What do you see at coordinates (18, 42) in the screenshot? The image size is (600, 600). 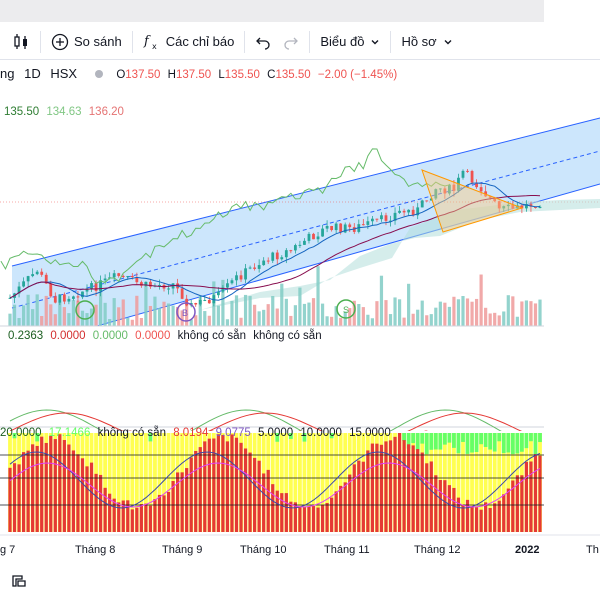 I see `candles-button` at bounding box center [18, 42].